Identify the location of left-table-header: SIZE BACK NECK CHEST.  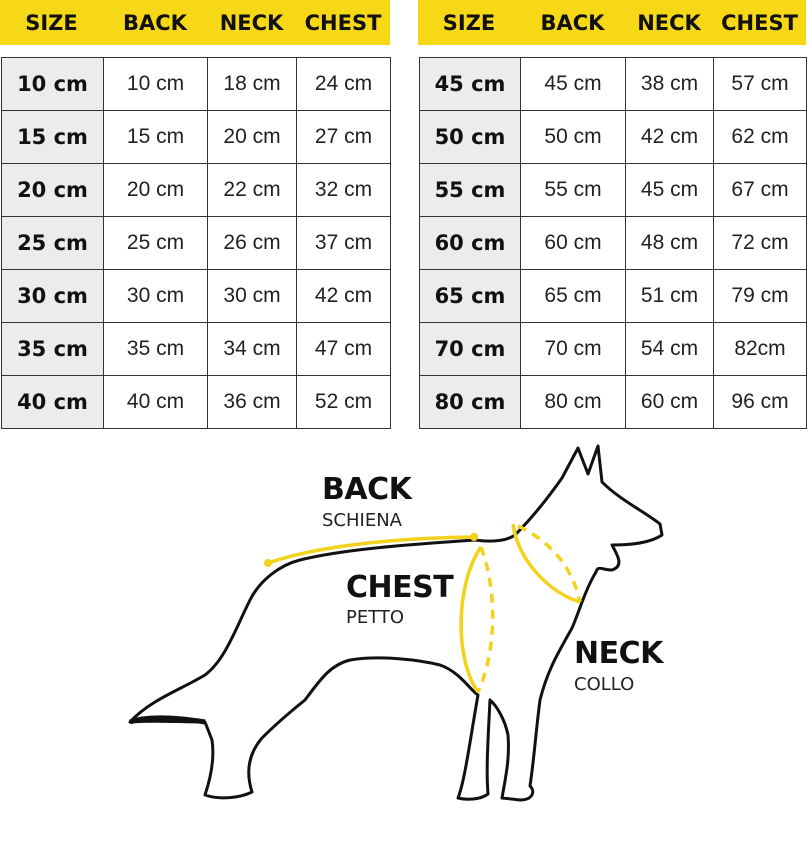
(195, 22).